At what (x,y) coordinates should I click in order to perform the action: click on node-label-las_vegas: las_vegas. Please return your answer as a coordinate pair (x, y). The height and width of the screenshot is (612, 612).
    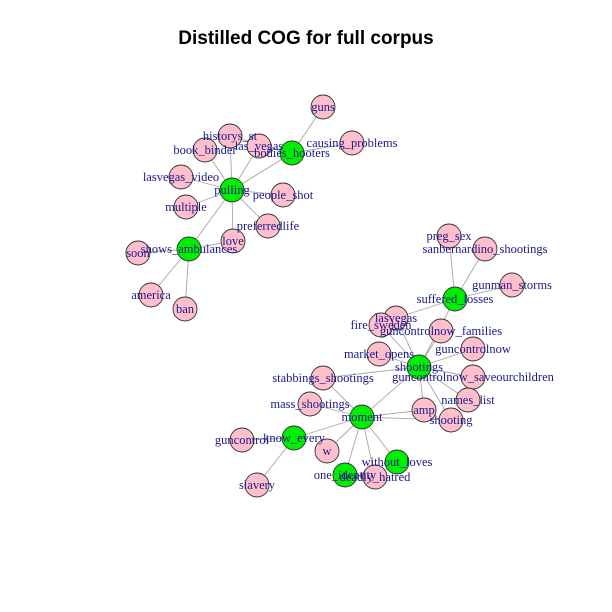
    Looking at the image, I should click on (259, 146).